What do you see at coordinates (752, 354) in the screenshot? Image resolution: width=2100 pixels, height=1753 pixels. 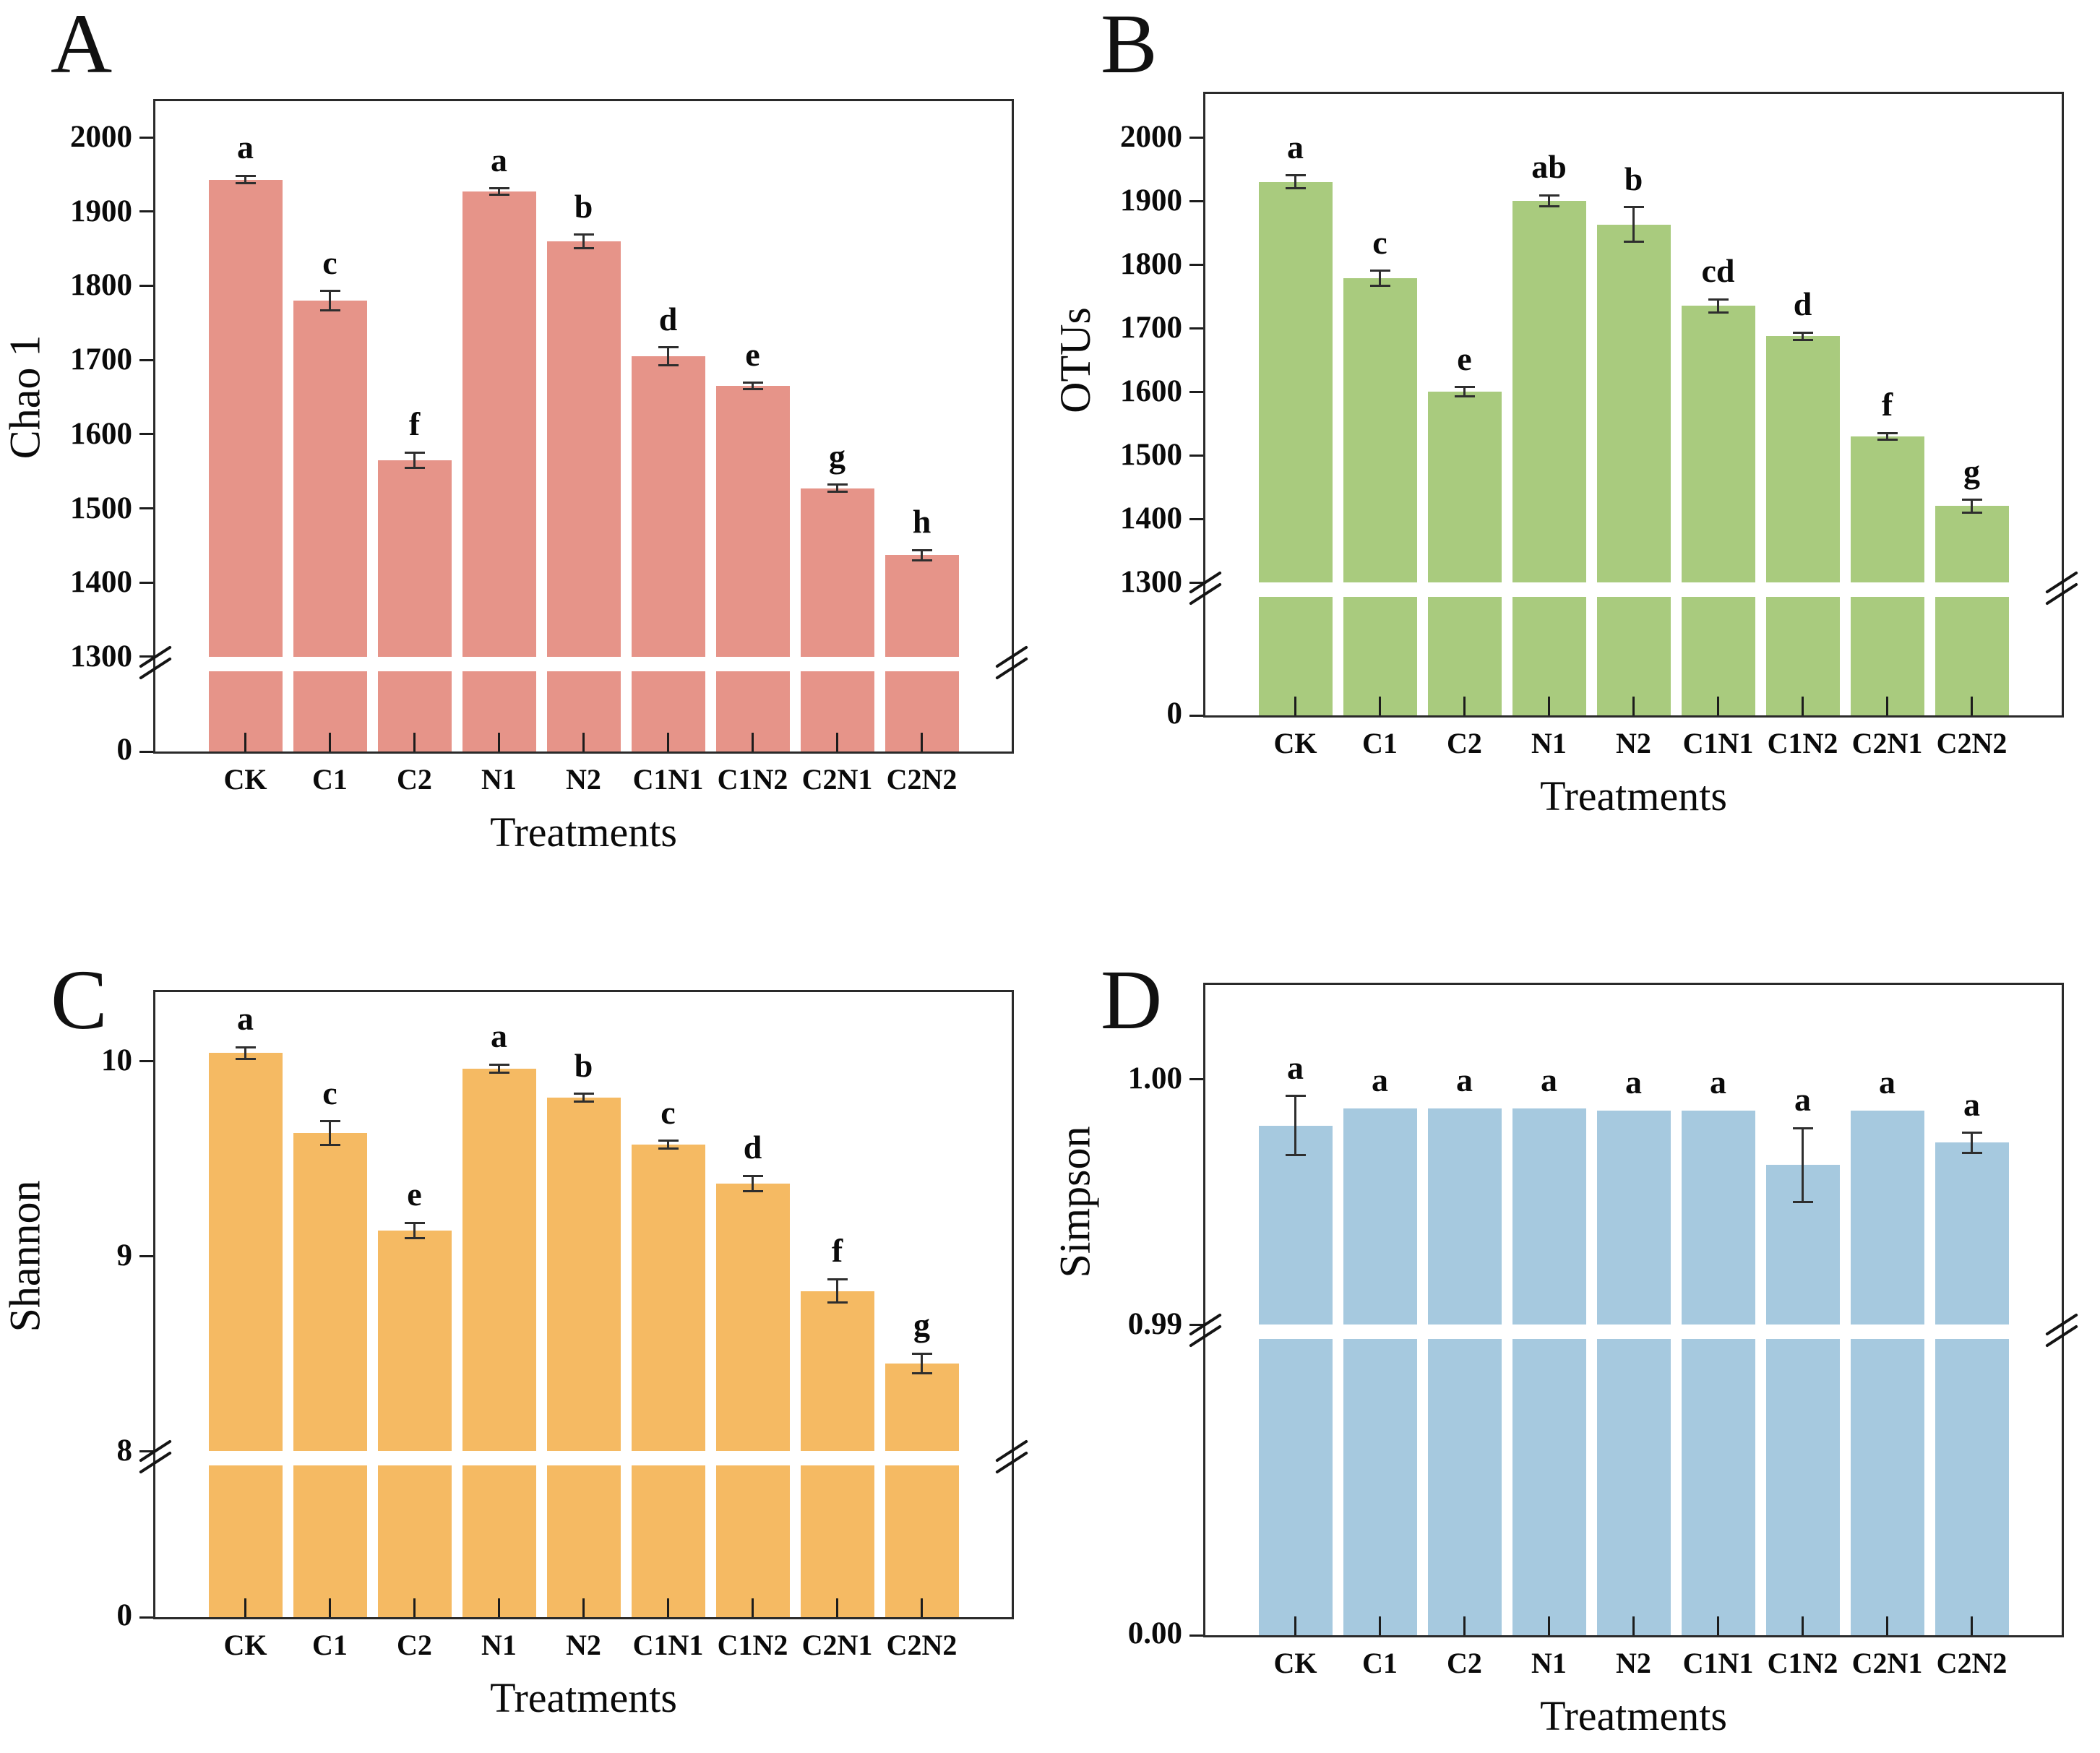 I see `significance-letter-c1n2: e` at bounding box center [752, 354].